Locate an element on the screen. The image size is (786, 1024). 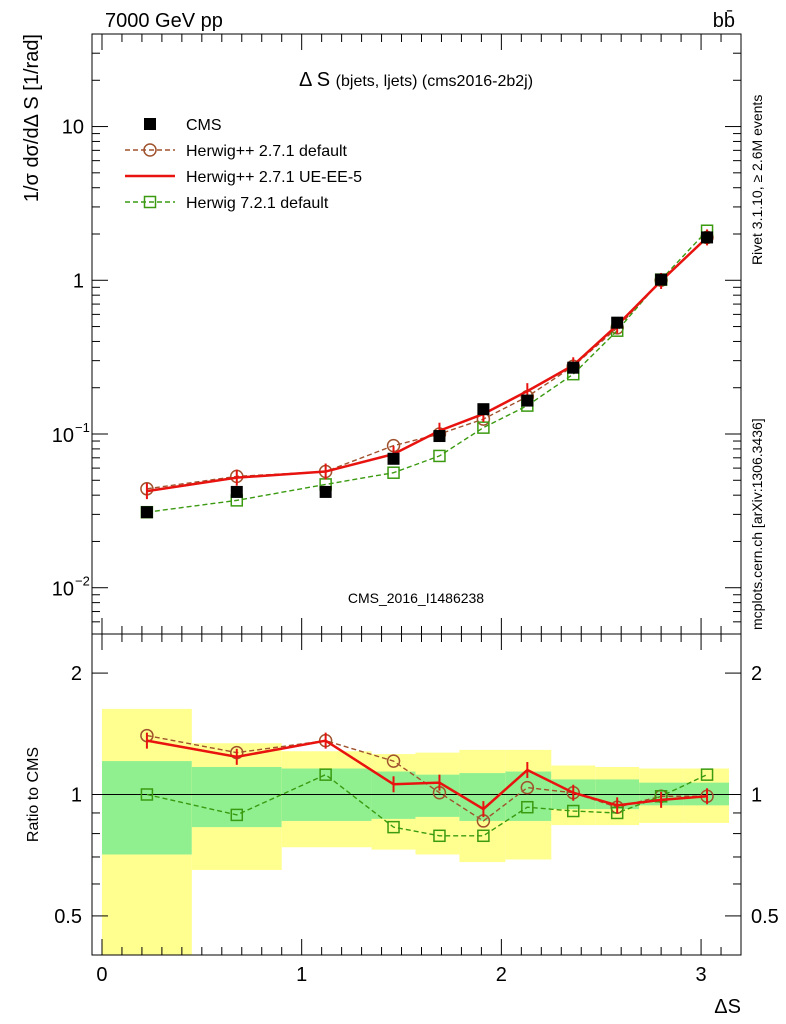
y-tick-label-exponent: −1 is located at coordinates (82, 427).